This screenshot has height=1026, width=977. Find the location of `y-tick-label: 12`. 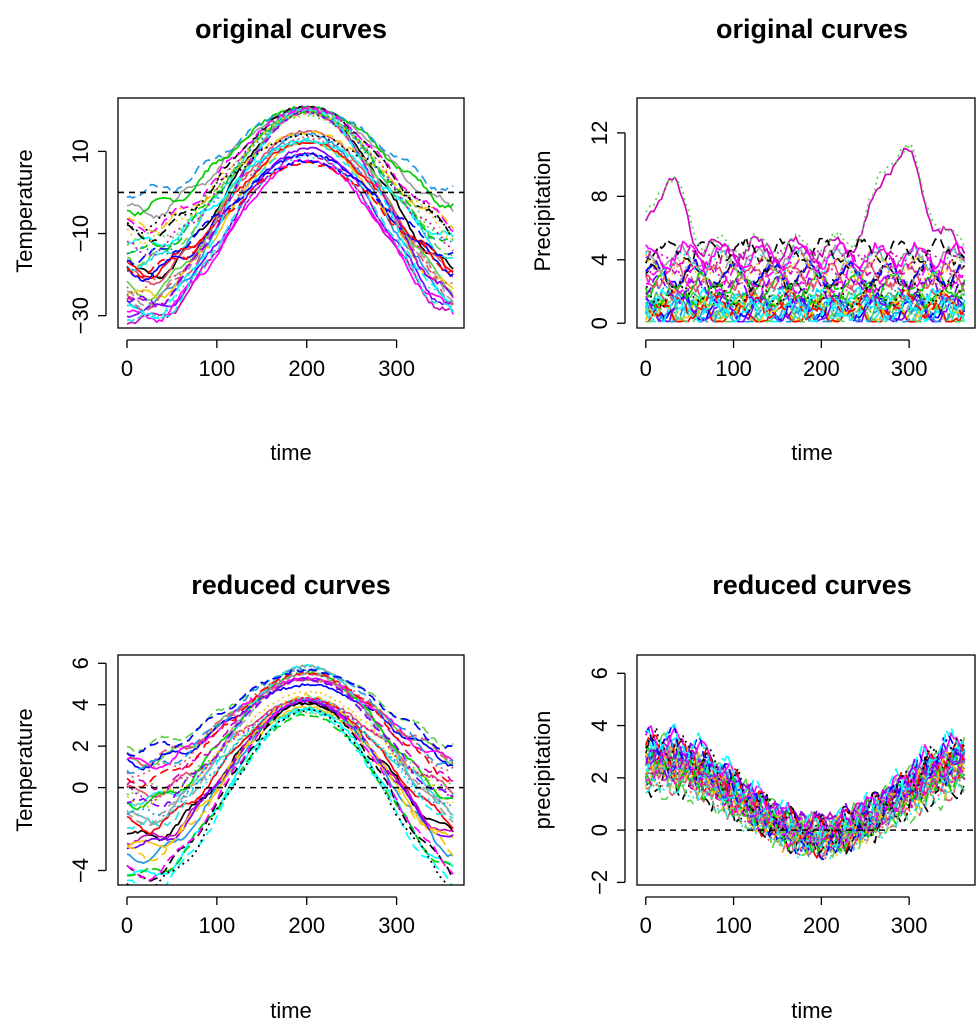

y-tick-label: 12 is located at coordinates (599, 133).